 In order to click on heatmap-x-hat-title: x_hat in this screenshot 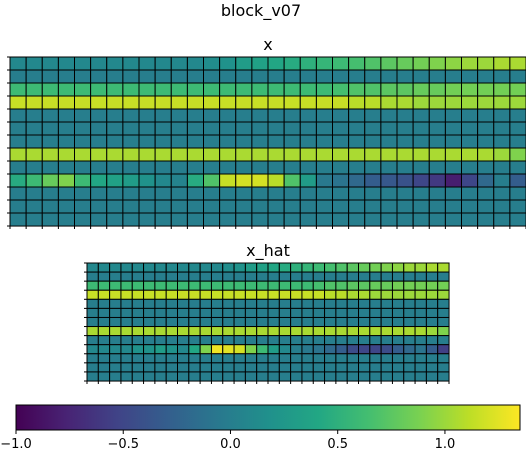, I will do `click(268, 251)`.